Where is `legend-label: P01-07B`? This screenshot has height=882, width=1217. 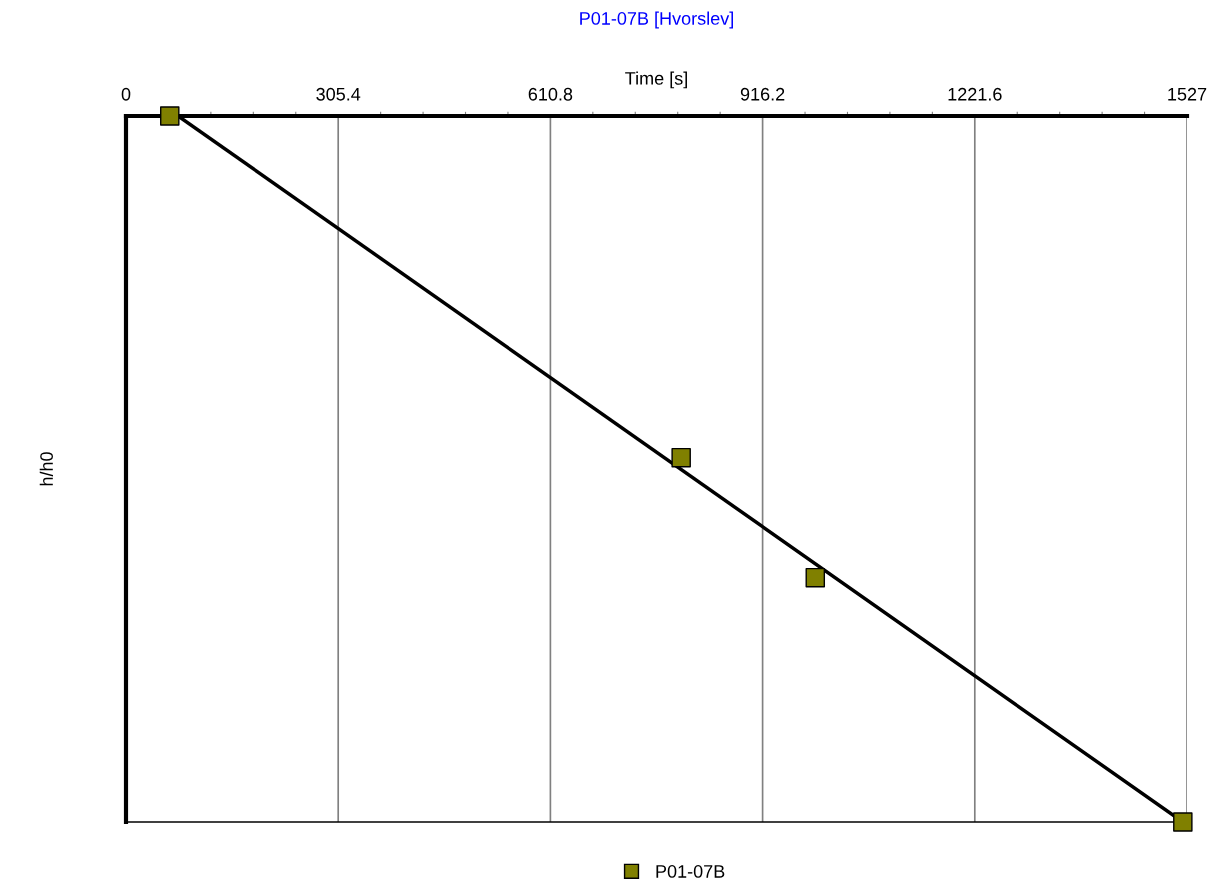
legend-label: P01-07B is located at coordinates (690, 871).